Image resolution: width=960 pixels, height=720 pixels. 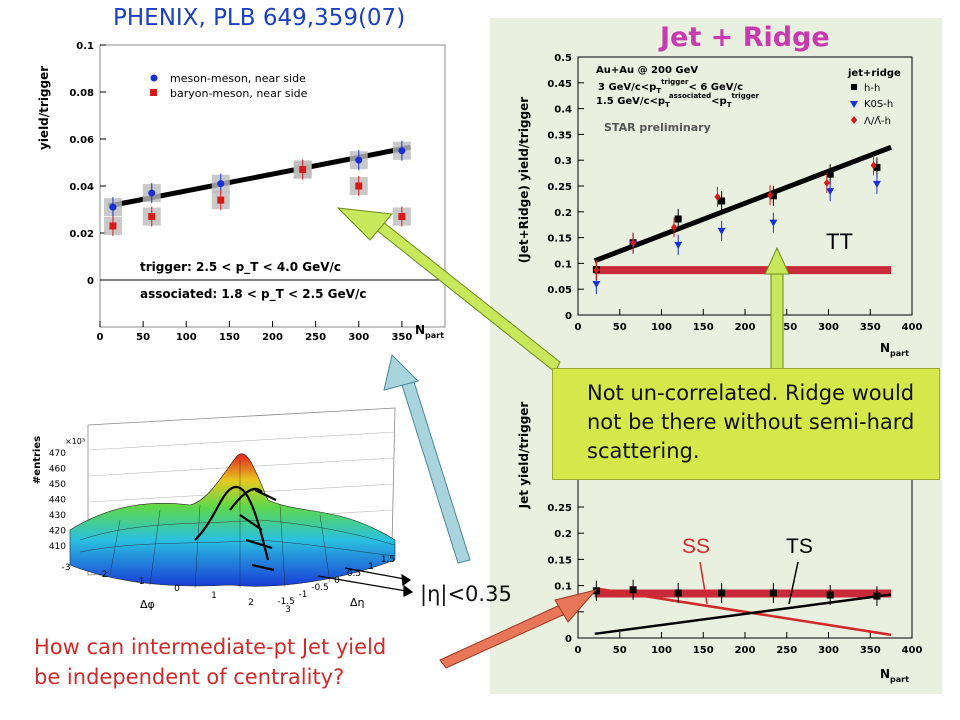 I want to click on surface-z-tick: 430, so click(x=57, y=516).